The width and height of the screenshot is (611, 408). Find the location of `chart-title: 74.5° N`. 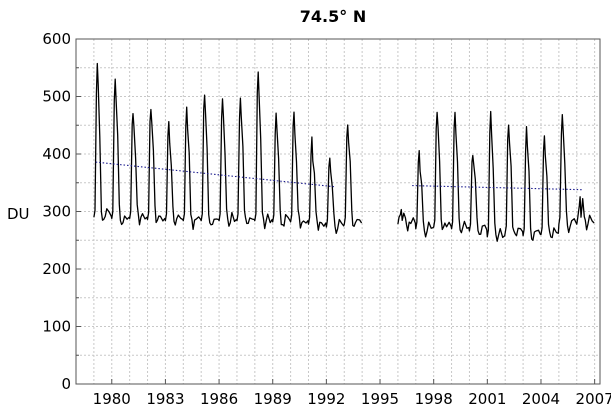

chart-title: 74.5° N is located at coordinates (333, 16).